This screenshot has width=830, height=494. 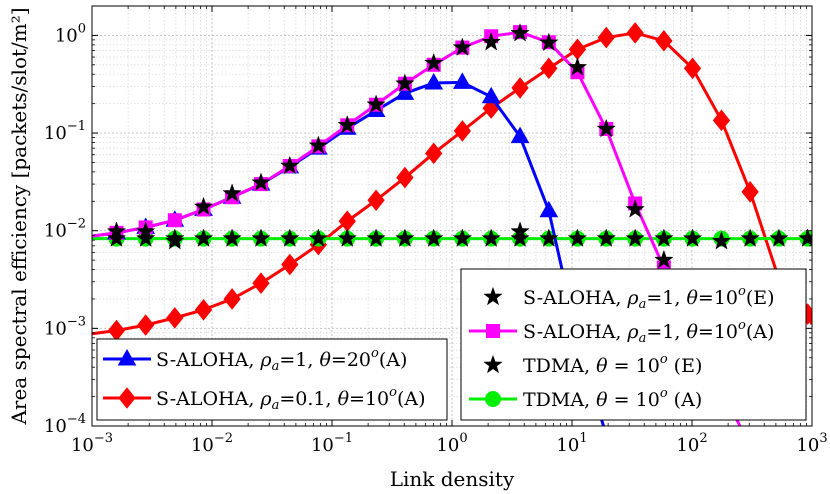 What do you see at coordinates (649, 298) in the screenshot?
I see `legend-label: S-ALOHA, ρa=1, θ=10o(E)` at bounding box center [649, 298].